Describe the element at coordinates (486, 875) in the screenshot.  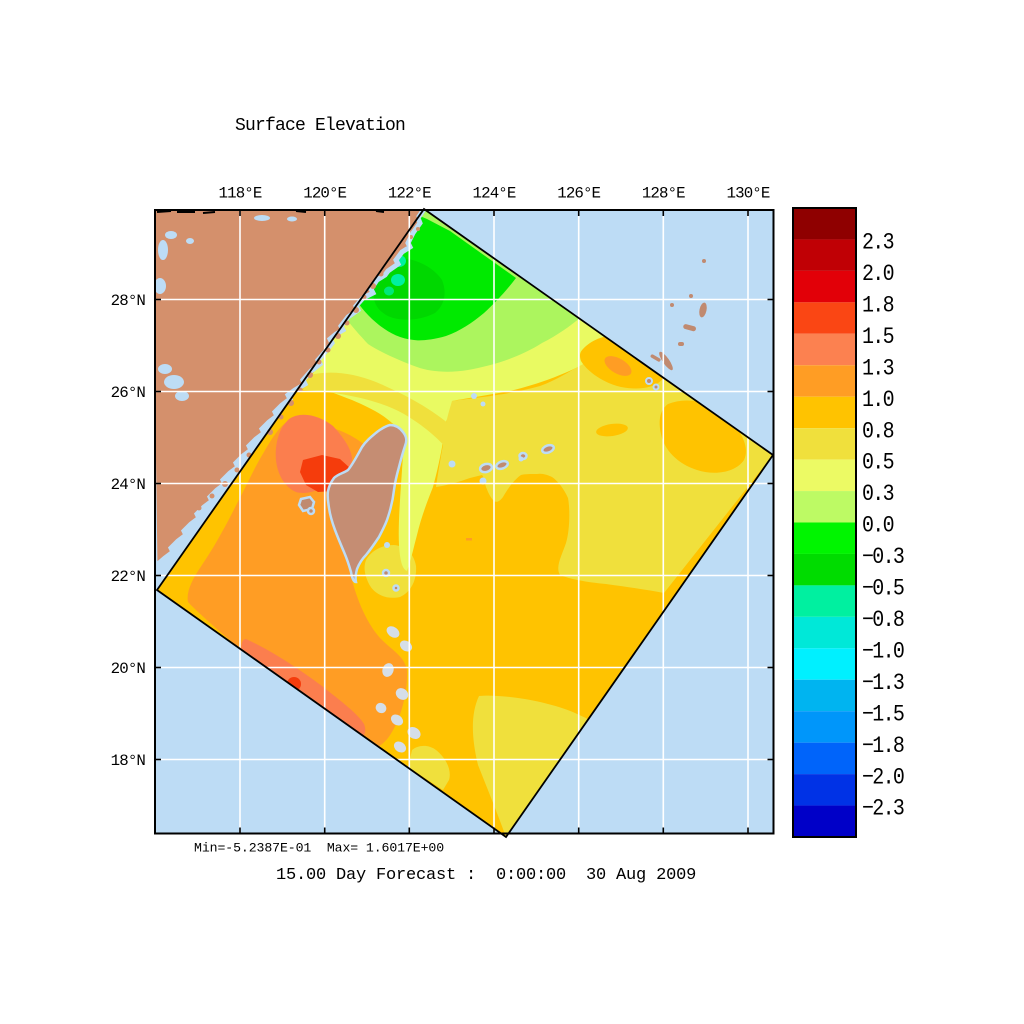
I see `svg-text:15.00 Day Forecast : 0:00:00: 15.00 Day Forecast : 0:00:00 30 Aug 2009` at that location.